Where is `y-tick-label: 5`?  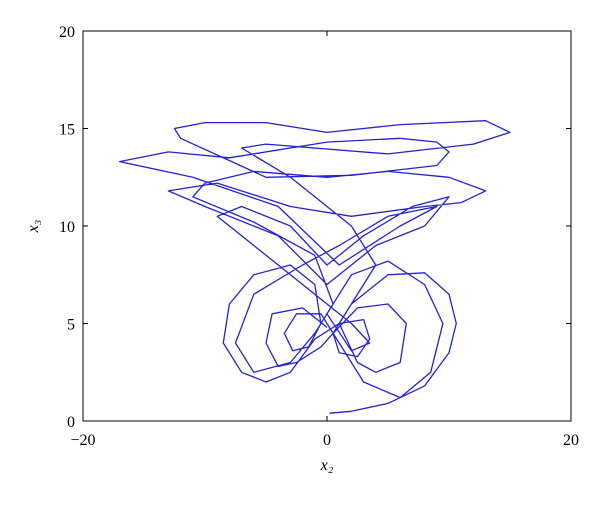
y-tick-label: 5 is located at coordinates (71, 325).